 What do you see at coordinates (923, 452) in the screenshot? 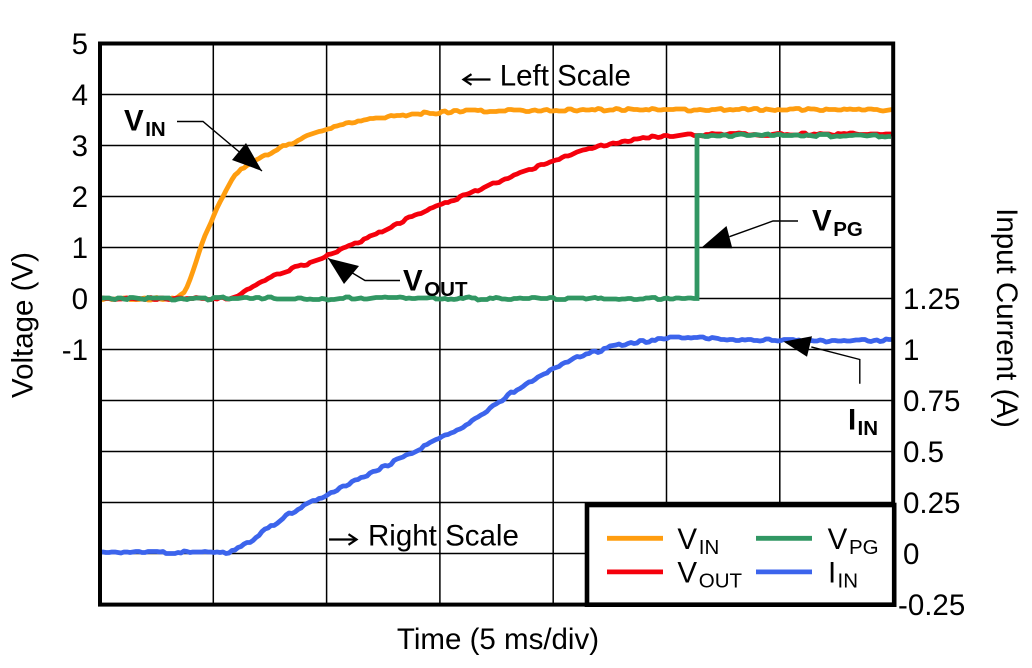
I see `svg-text: 0.5` at bounding box center [923, 452].